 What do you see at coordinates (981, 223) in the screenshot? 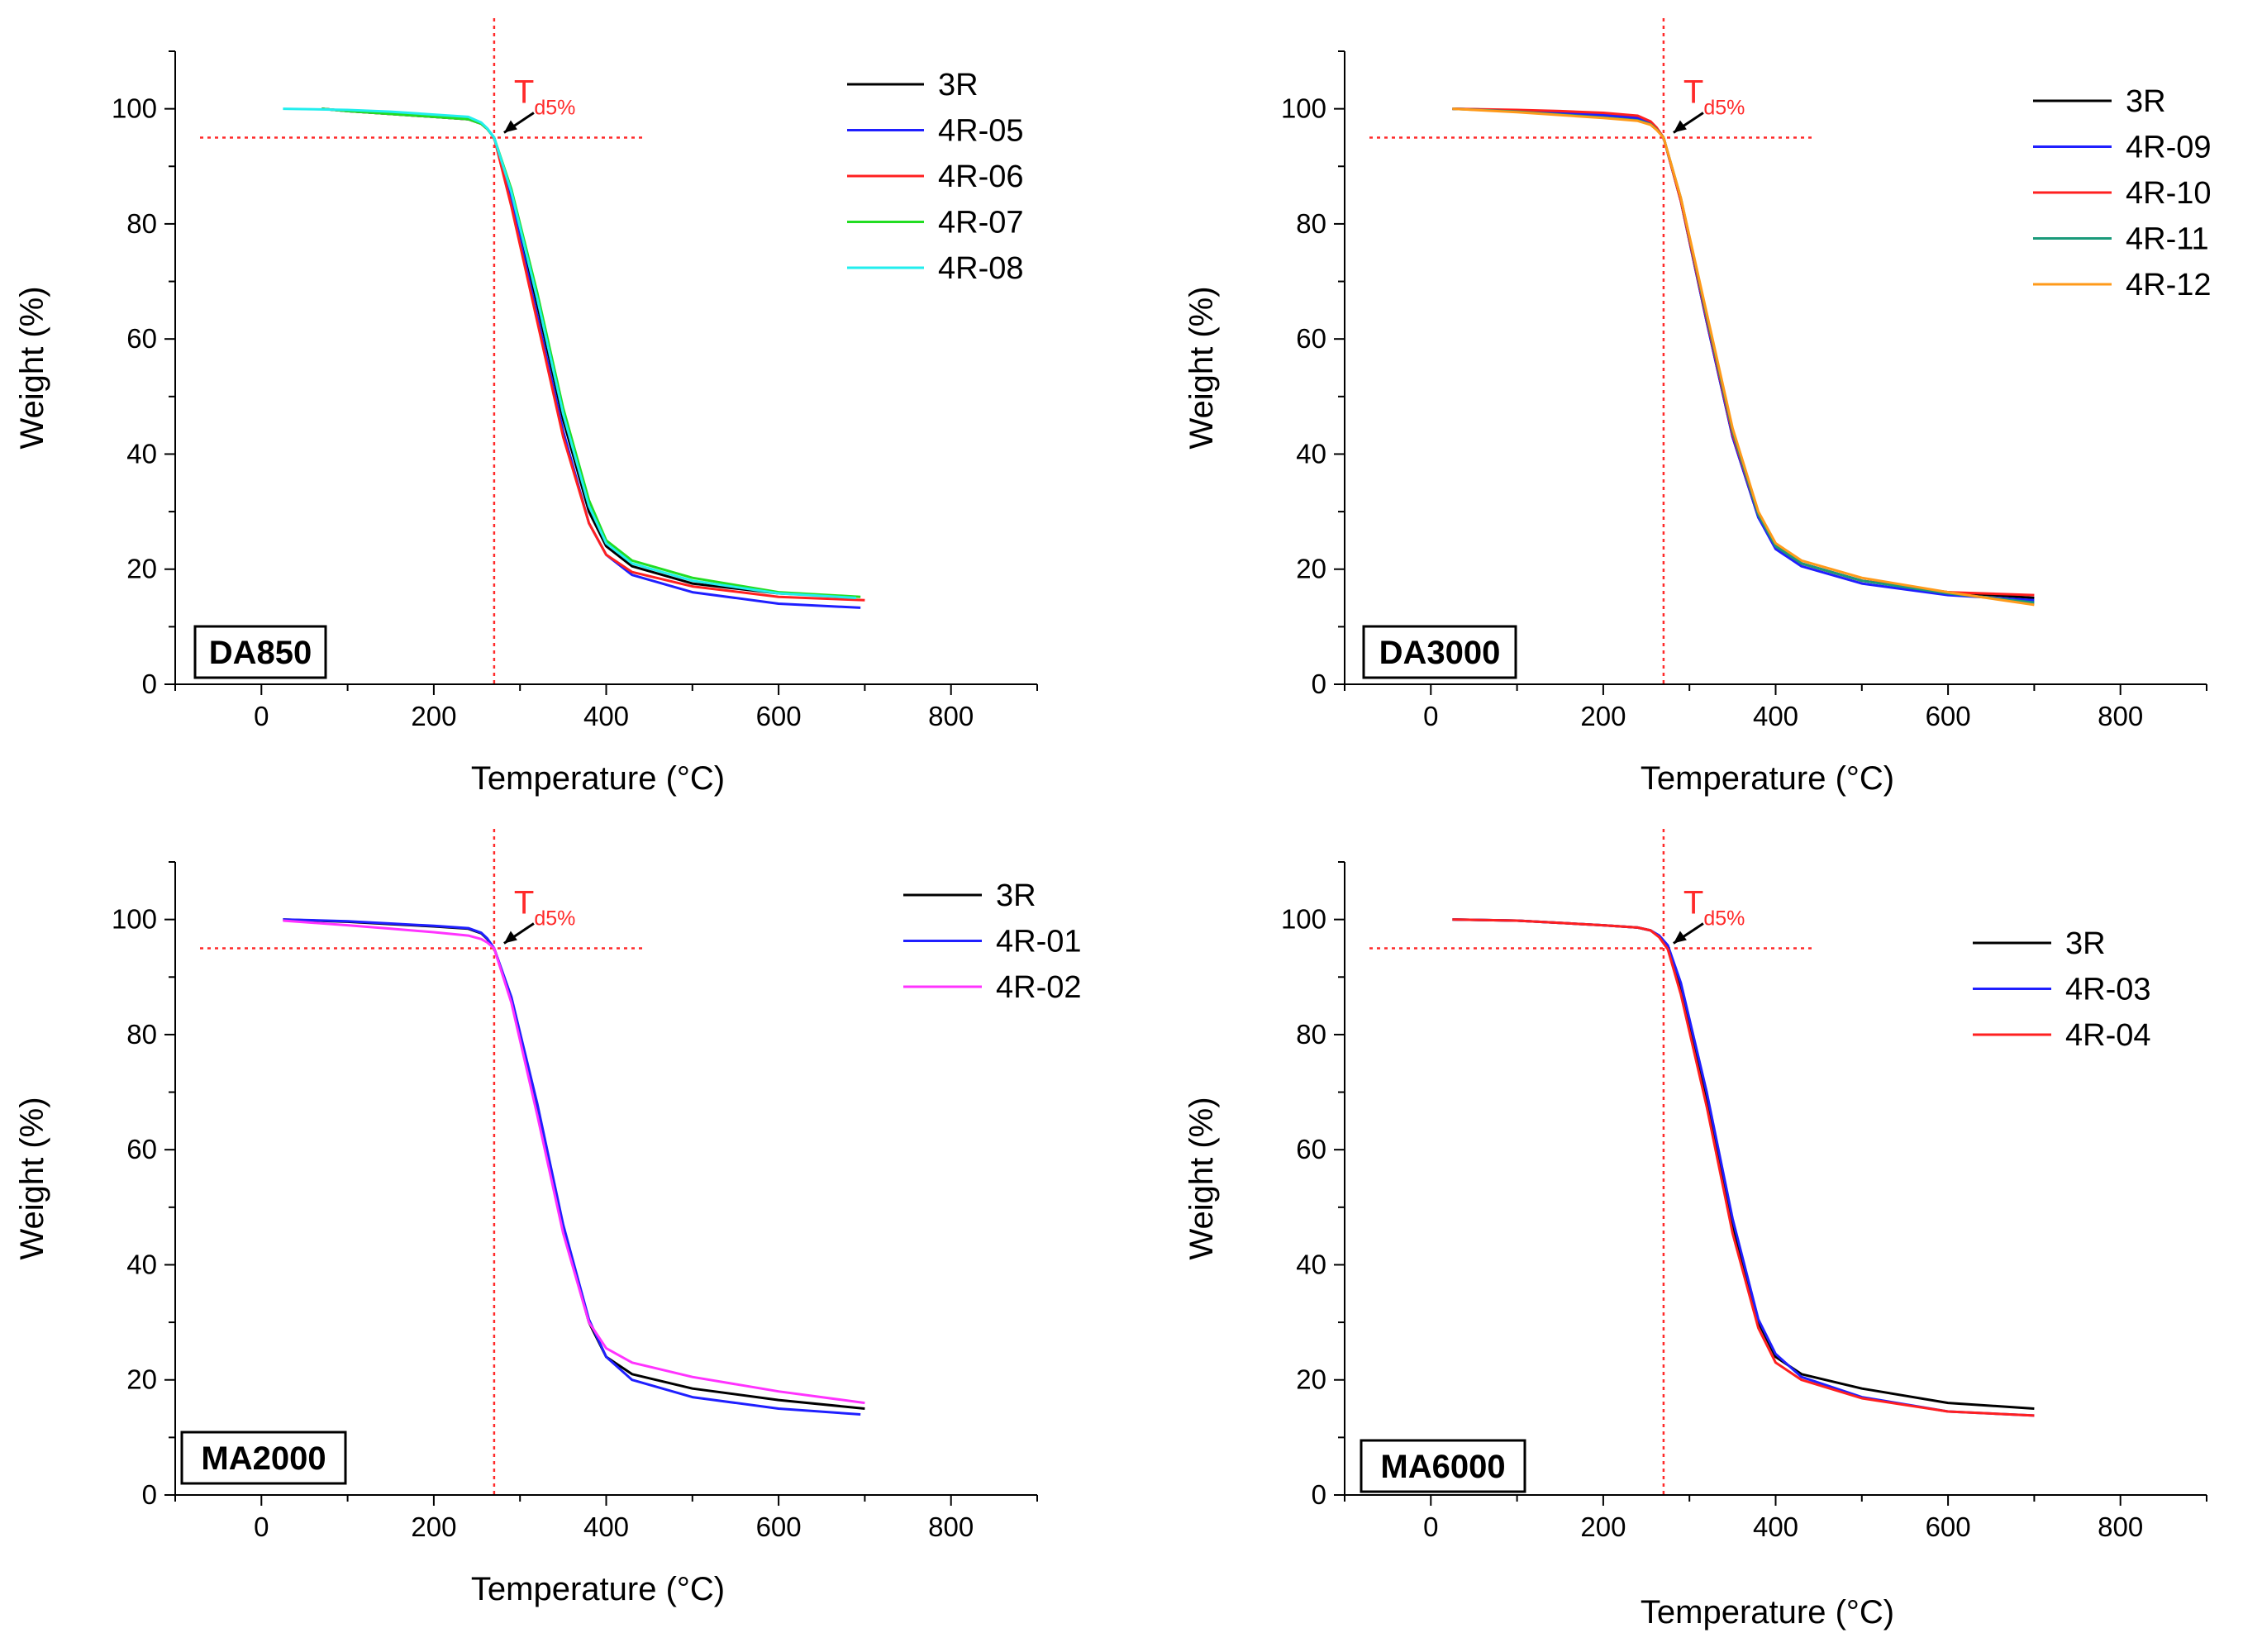
I see `legend-label-4r-07: 4R-07` at bounding box center [981, 223].